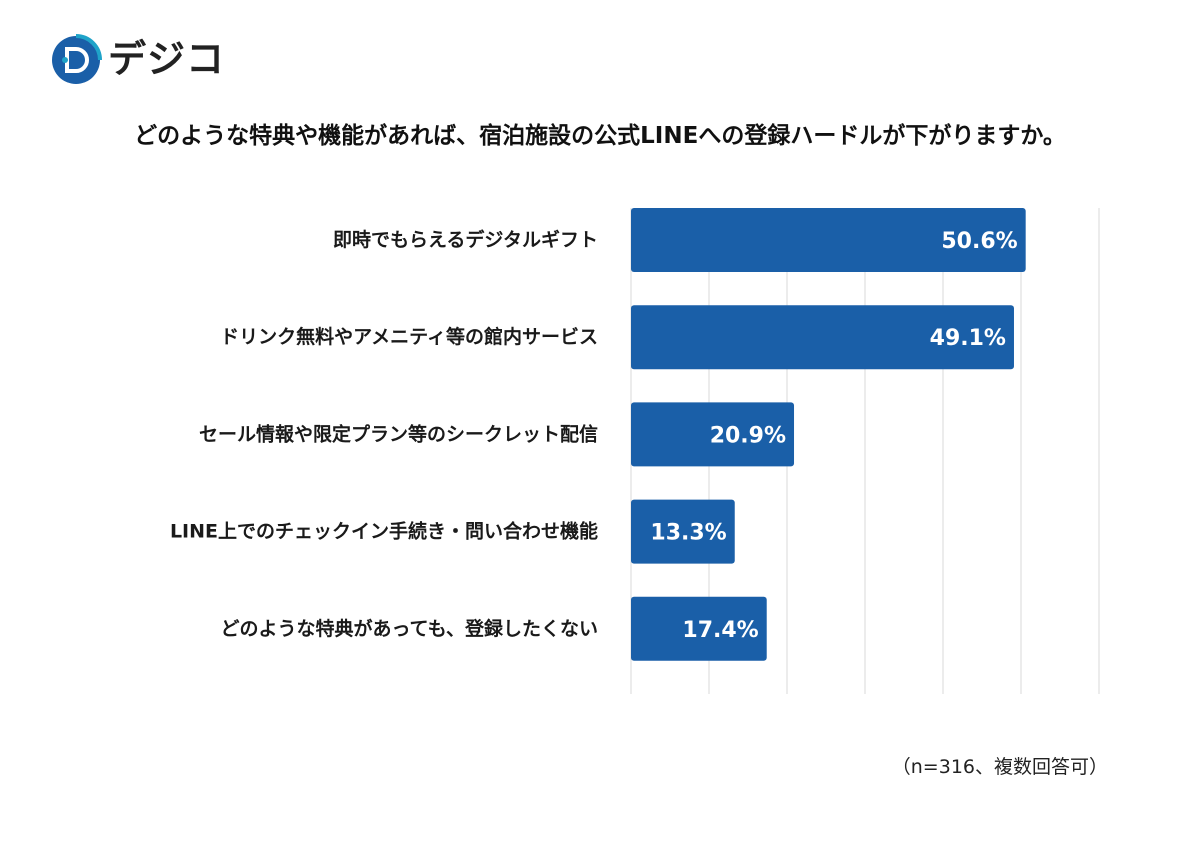 This screenshot has width=1200, height=850. Describe the element at coordinates (999, 767) in the screenshot. I see `sample-note: （n=316、複数回答可）` at that location.